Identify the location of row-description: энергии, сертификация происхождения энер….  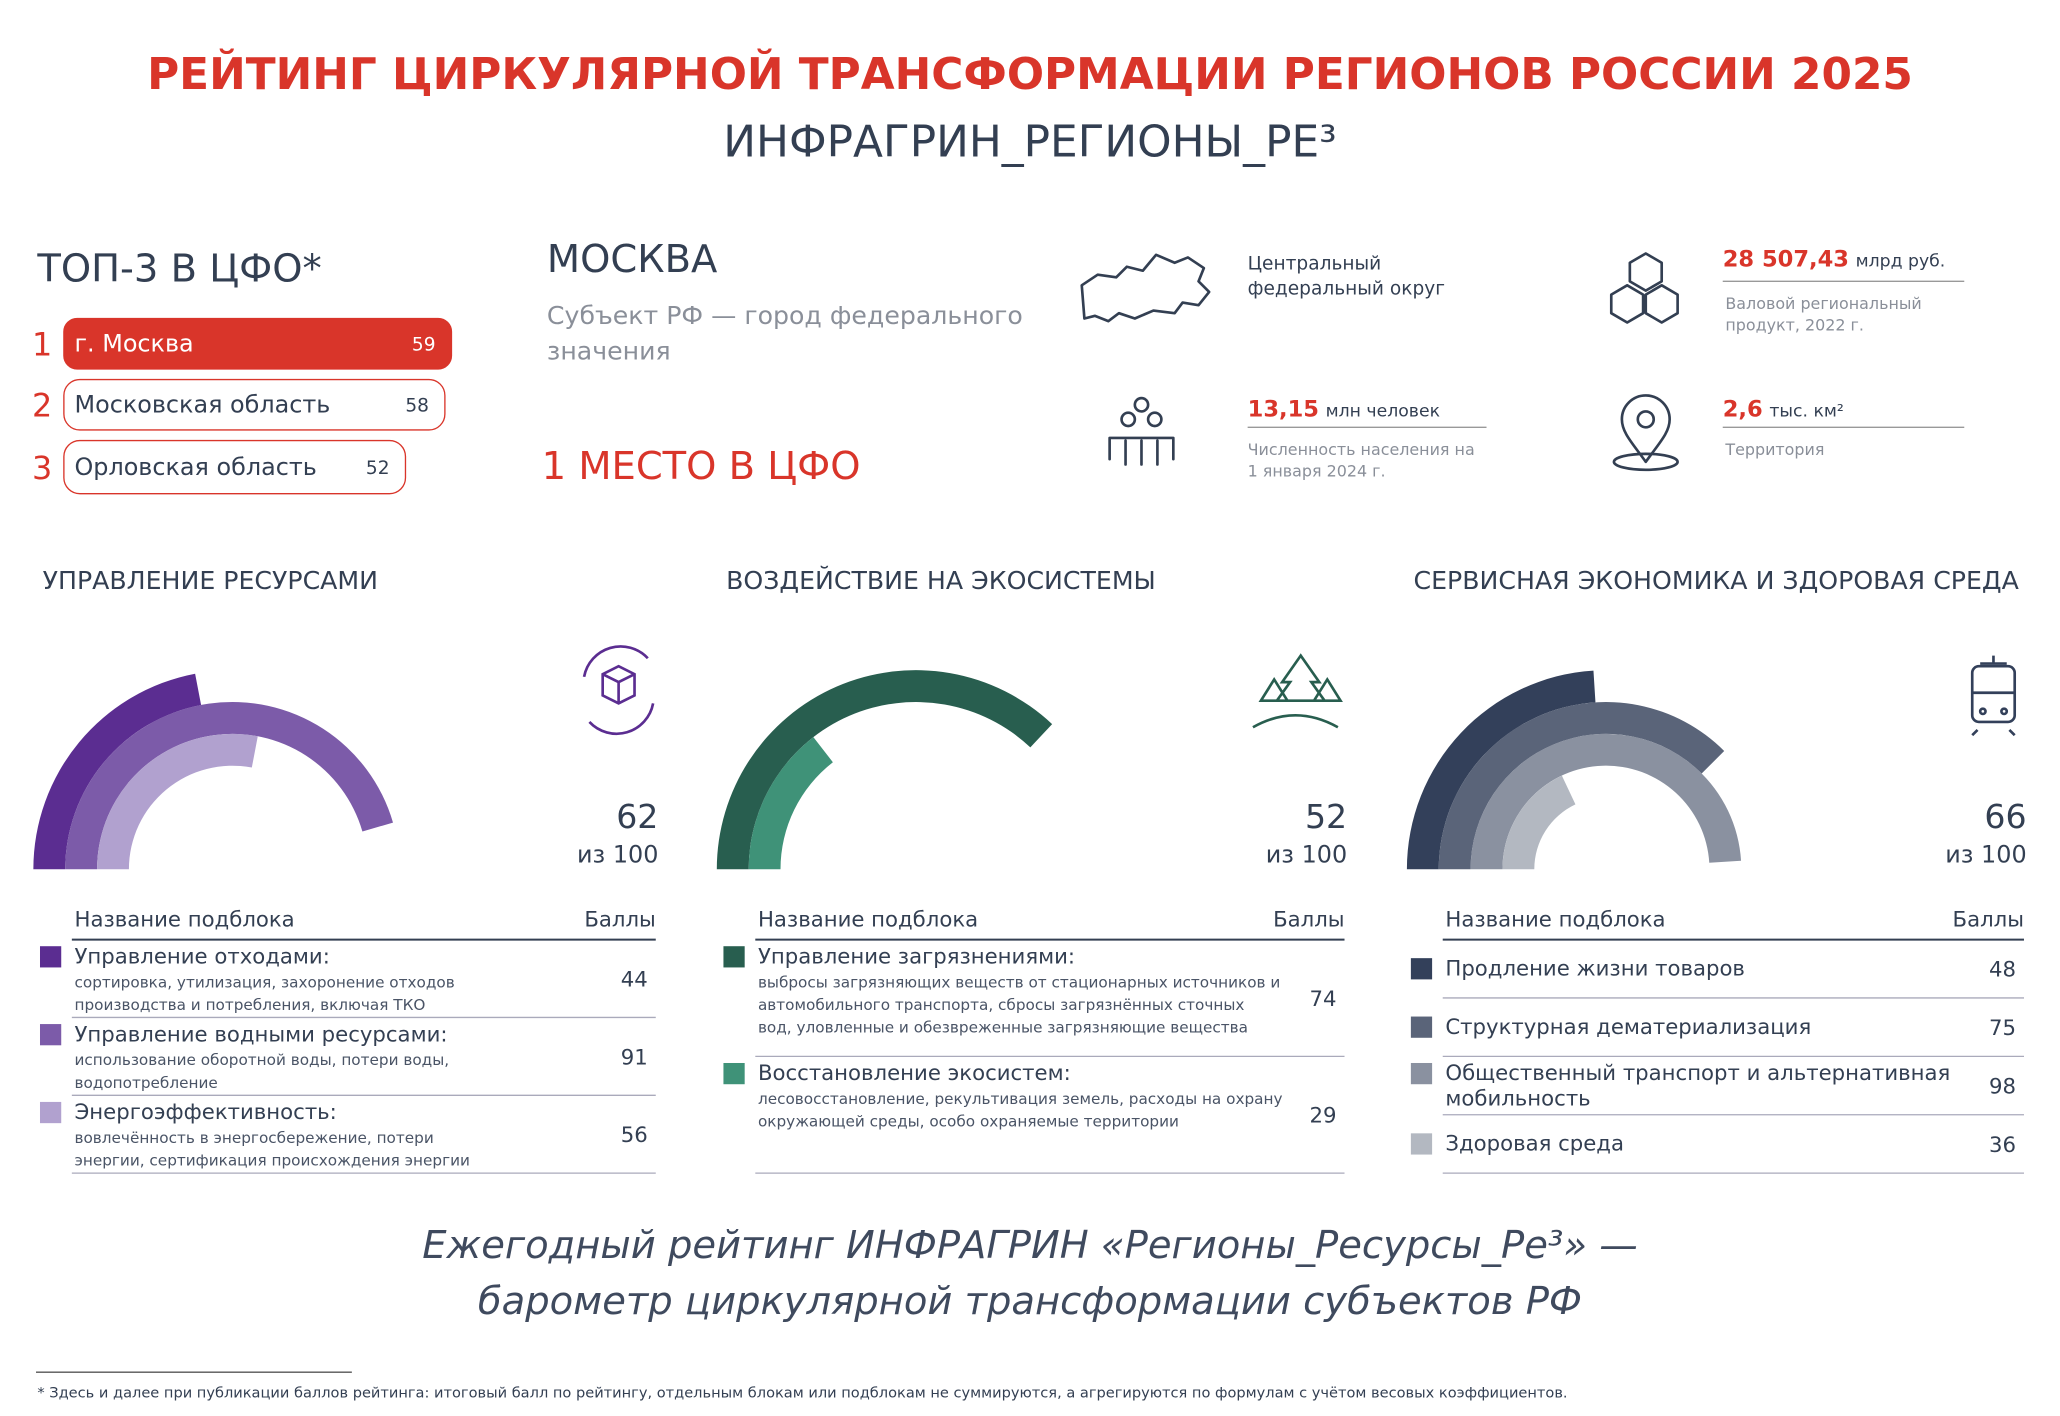
(271, 1161).